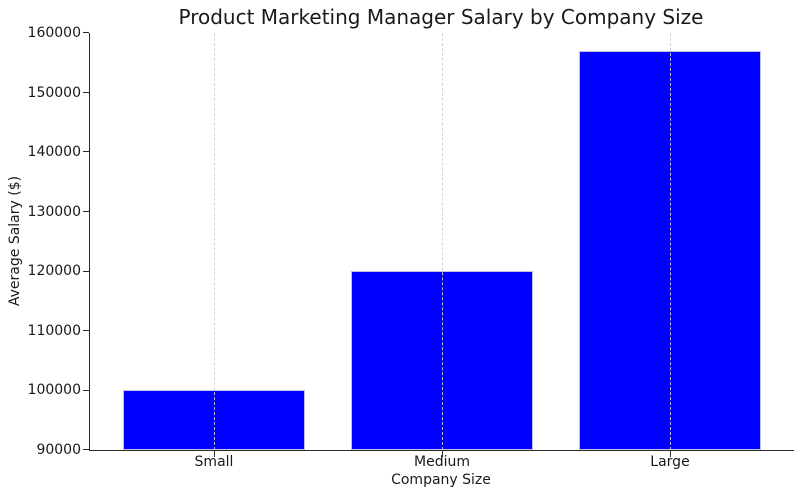 The height and width of the screenshot is (497, 800). What do you see at coordinates (54, 92) in the screenshot?
I see `y-tick-label: 150000` at bounding box center [54, 92].